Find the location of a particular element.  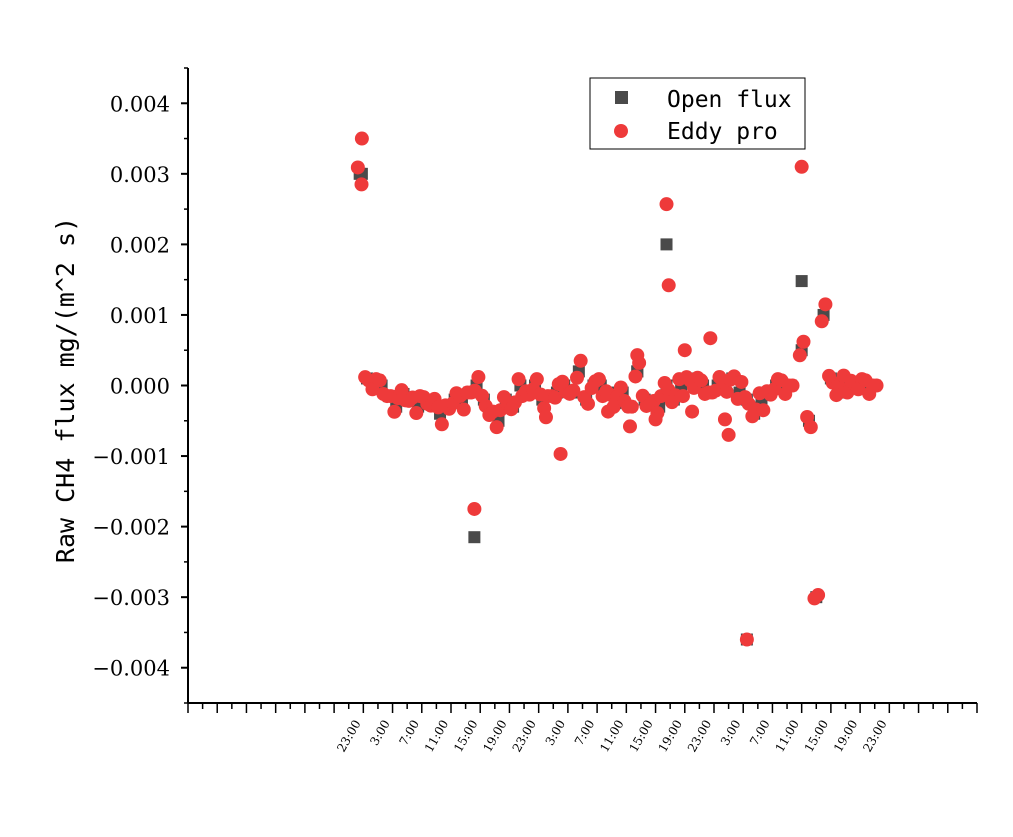

y-tick-label: −0.004 is located at coordinates (131, 669).